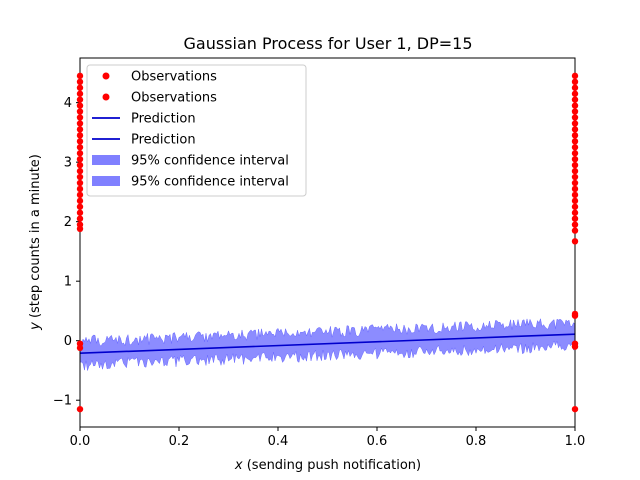 The height and width of the screenshot is (480, 640). Describe the element at coordinates (575, 441) in the screenshot. I see `x-tick-label: 1.0` at that location.